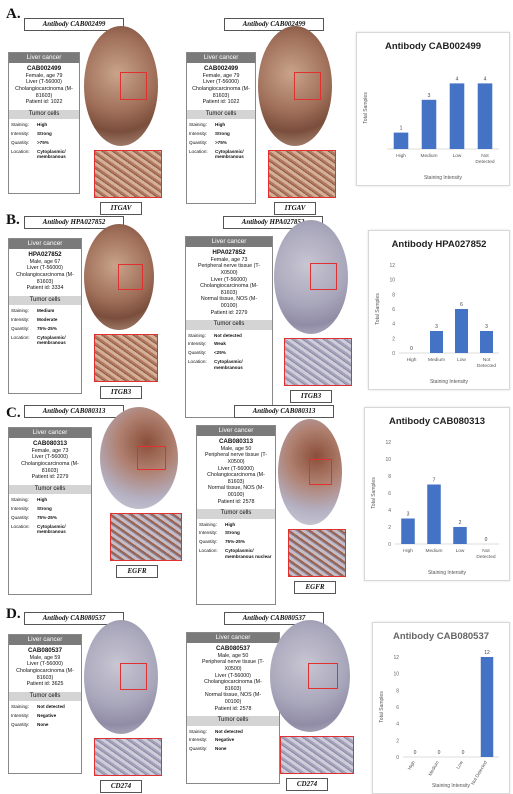  Describe the element at coordinates (221, 68) in the screenshot. I see `antibody-id: CAB002499` at that location.